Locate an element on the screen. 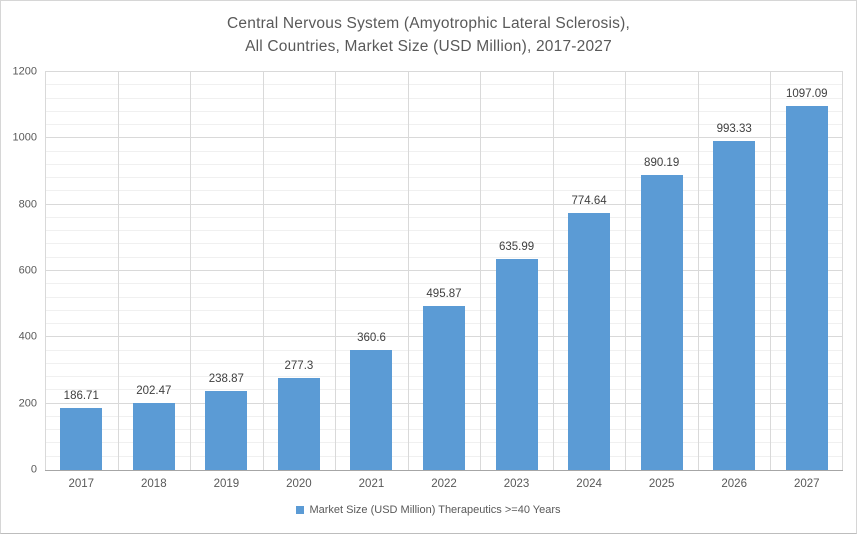 Image resolution: width=857 pixels, height=534 pixels. bar-cell: 202.47 is located at coordinates (154, 271).